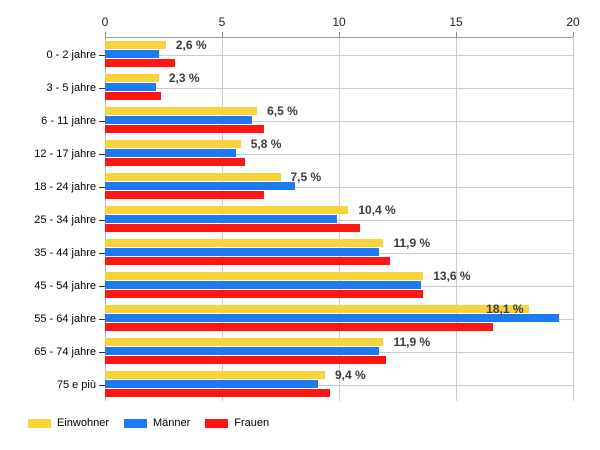 The height and width of the screenshot is (450, 600). What do you see at coordinates (76, 384) in the screenshot?
I see `category-label: 75 e più` at bounding box center [76, 384].